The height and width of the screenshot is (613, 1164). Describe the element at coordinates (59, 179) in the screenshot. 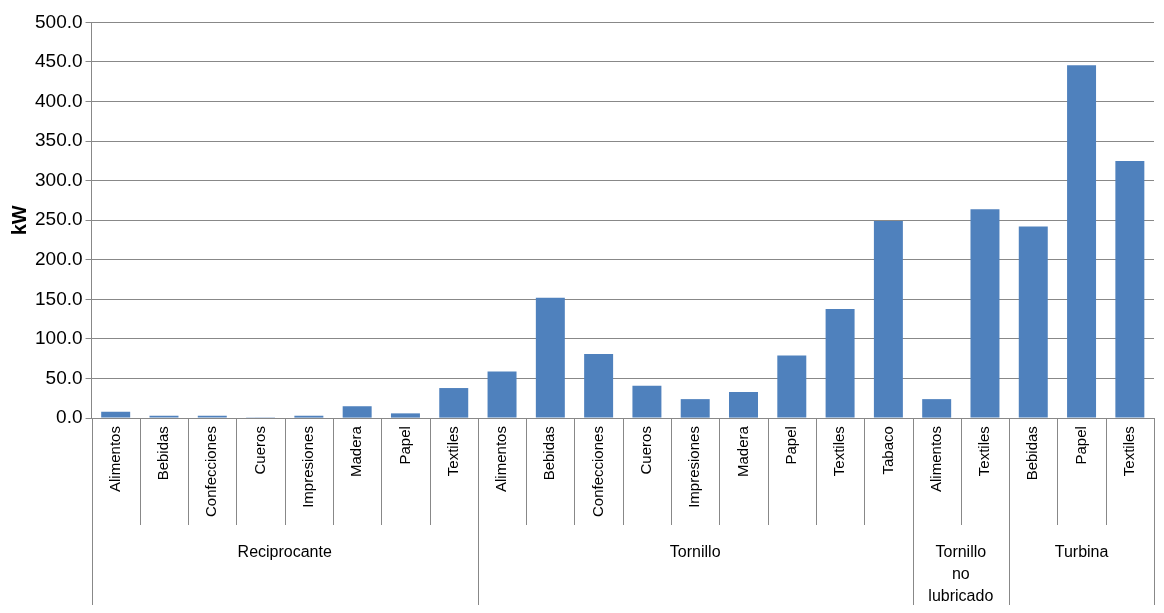

I see `y-tick-label: 300.0` at that location.